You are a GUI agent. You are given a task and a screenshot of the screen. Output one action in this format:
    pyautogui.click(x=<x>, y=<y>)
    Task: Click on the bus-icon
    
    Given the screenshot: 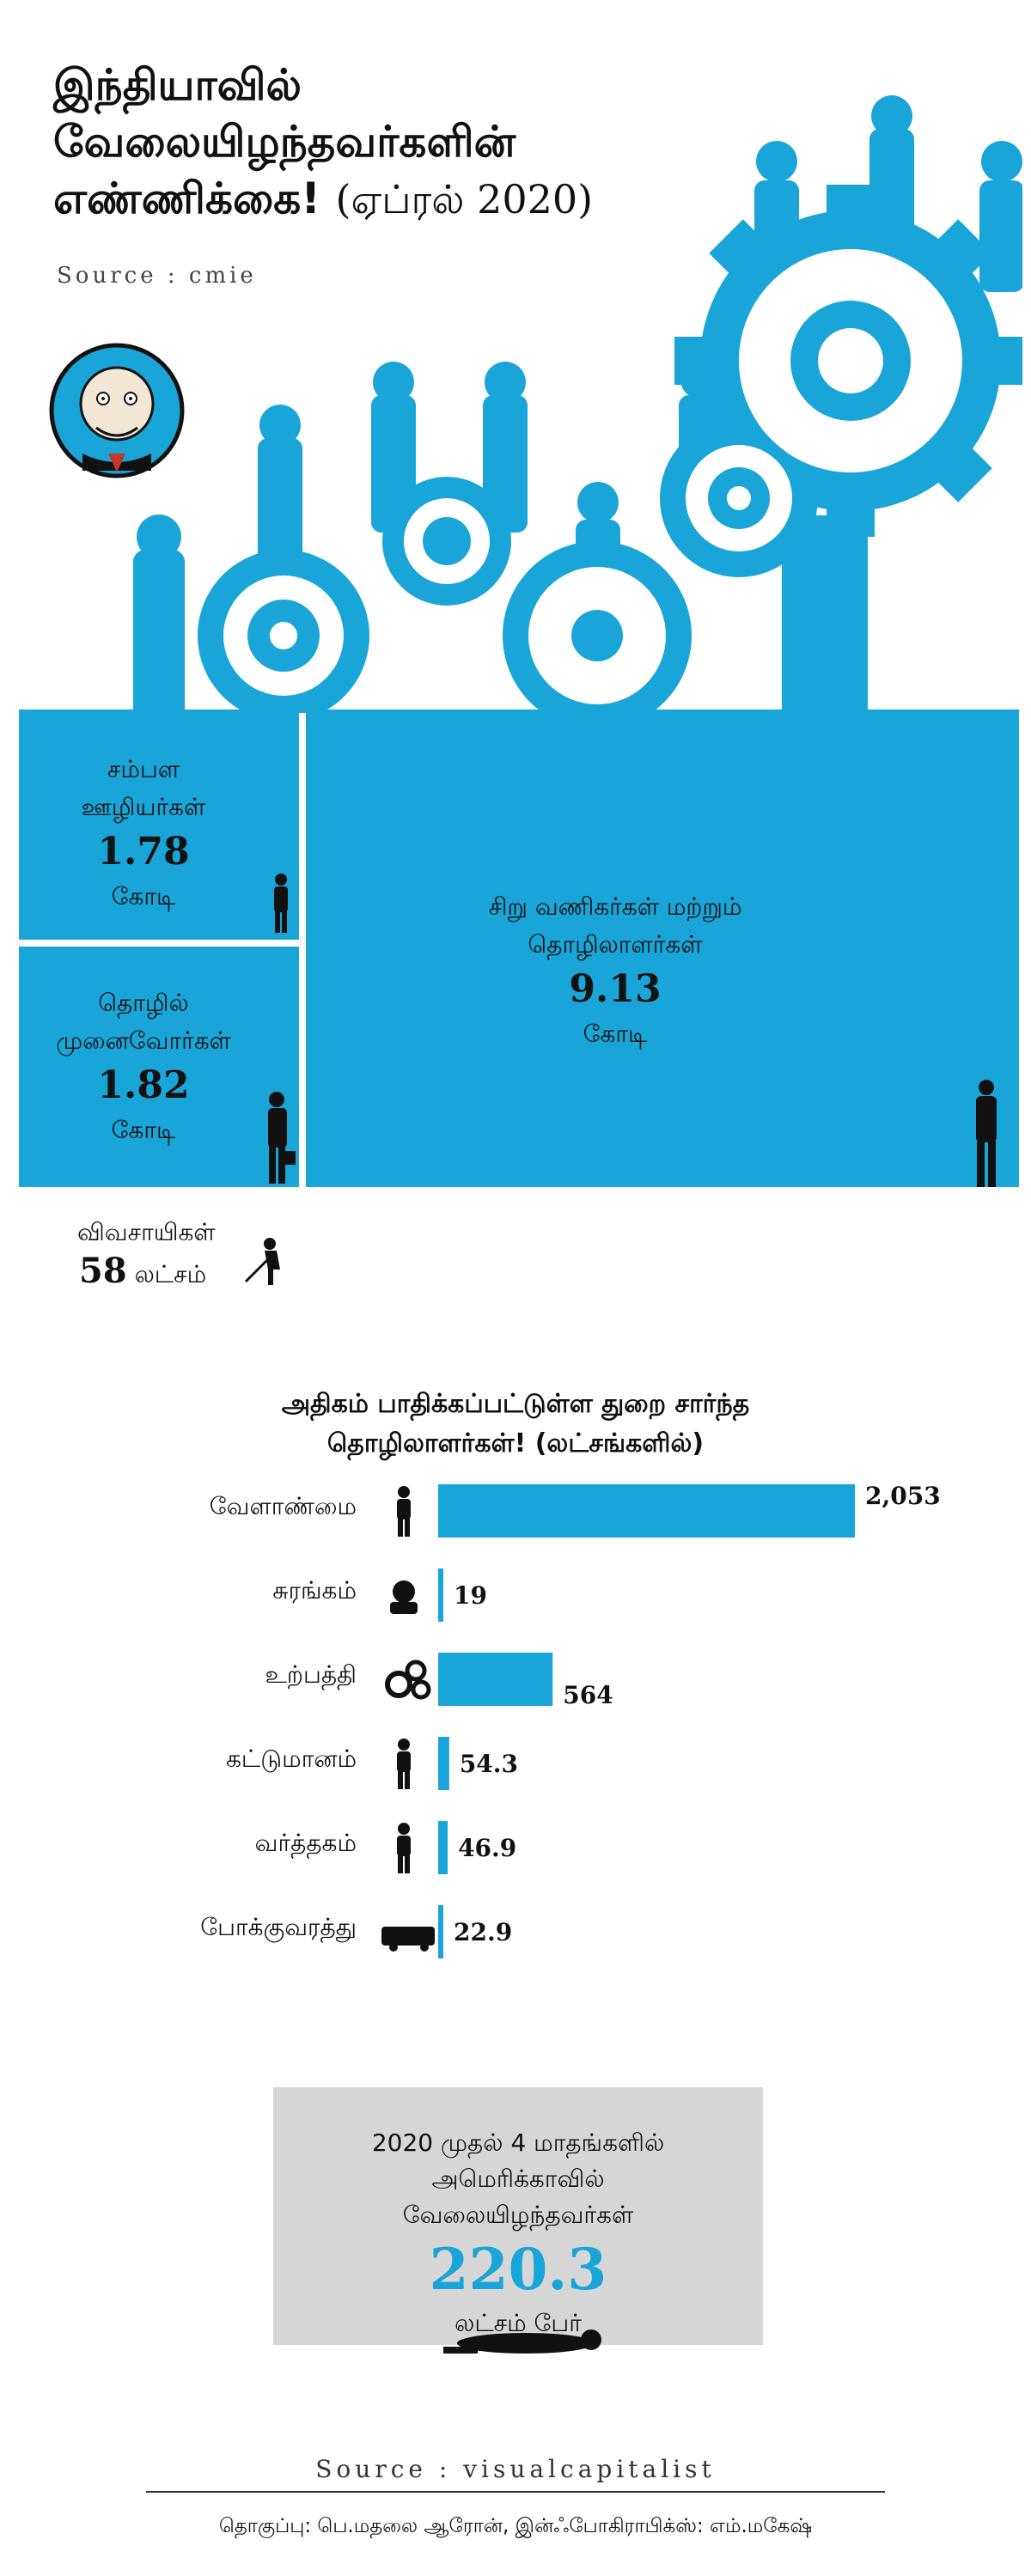 What is the action you would take?
    pyautogui.click(x=408, y=1939)
    